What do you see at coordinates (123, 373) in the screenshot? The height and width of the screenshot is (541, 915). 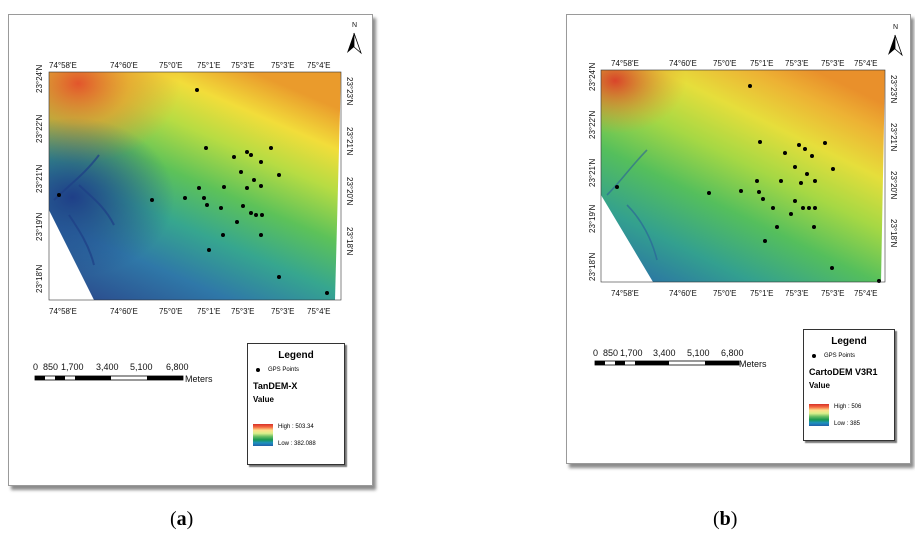 I see `scale-bar-a: 0 850 1,700 3,400 5,100 6,800 Meters` at bounding box center [123, 373].